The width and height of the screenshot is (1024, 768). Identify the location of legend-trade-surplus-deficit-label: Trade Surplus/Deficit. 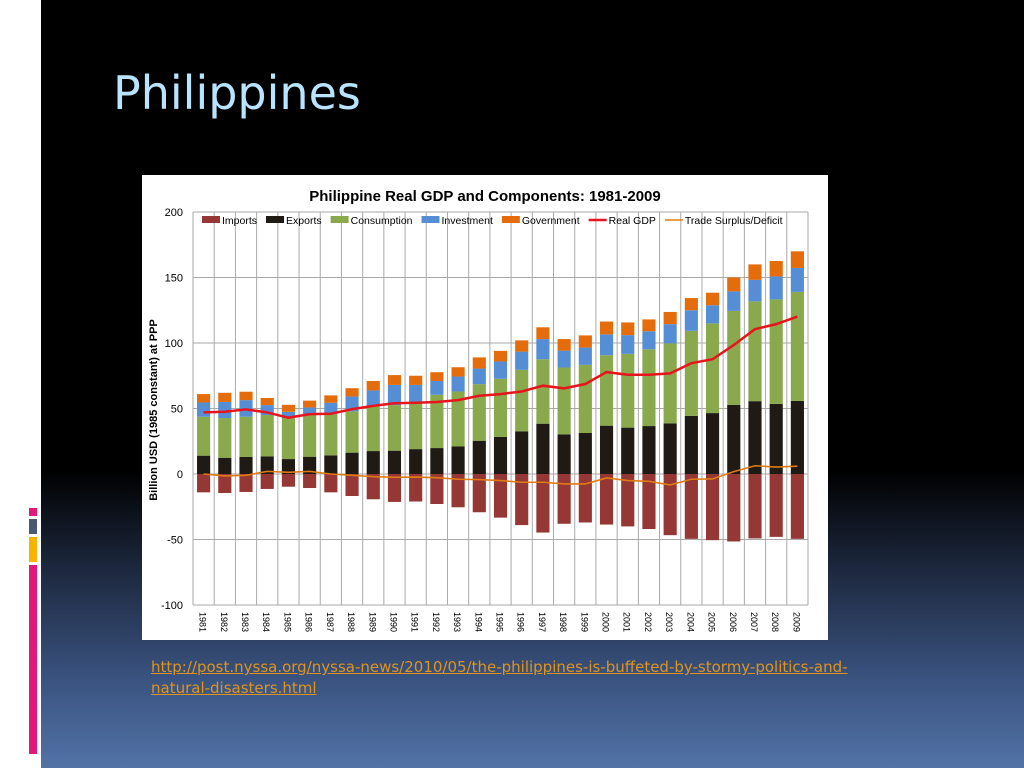
(734, 221).